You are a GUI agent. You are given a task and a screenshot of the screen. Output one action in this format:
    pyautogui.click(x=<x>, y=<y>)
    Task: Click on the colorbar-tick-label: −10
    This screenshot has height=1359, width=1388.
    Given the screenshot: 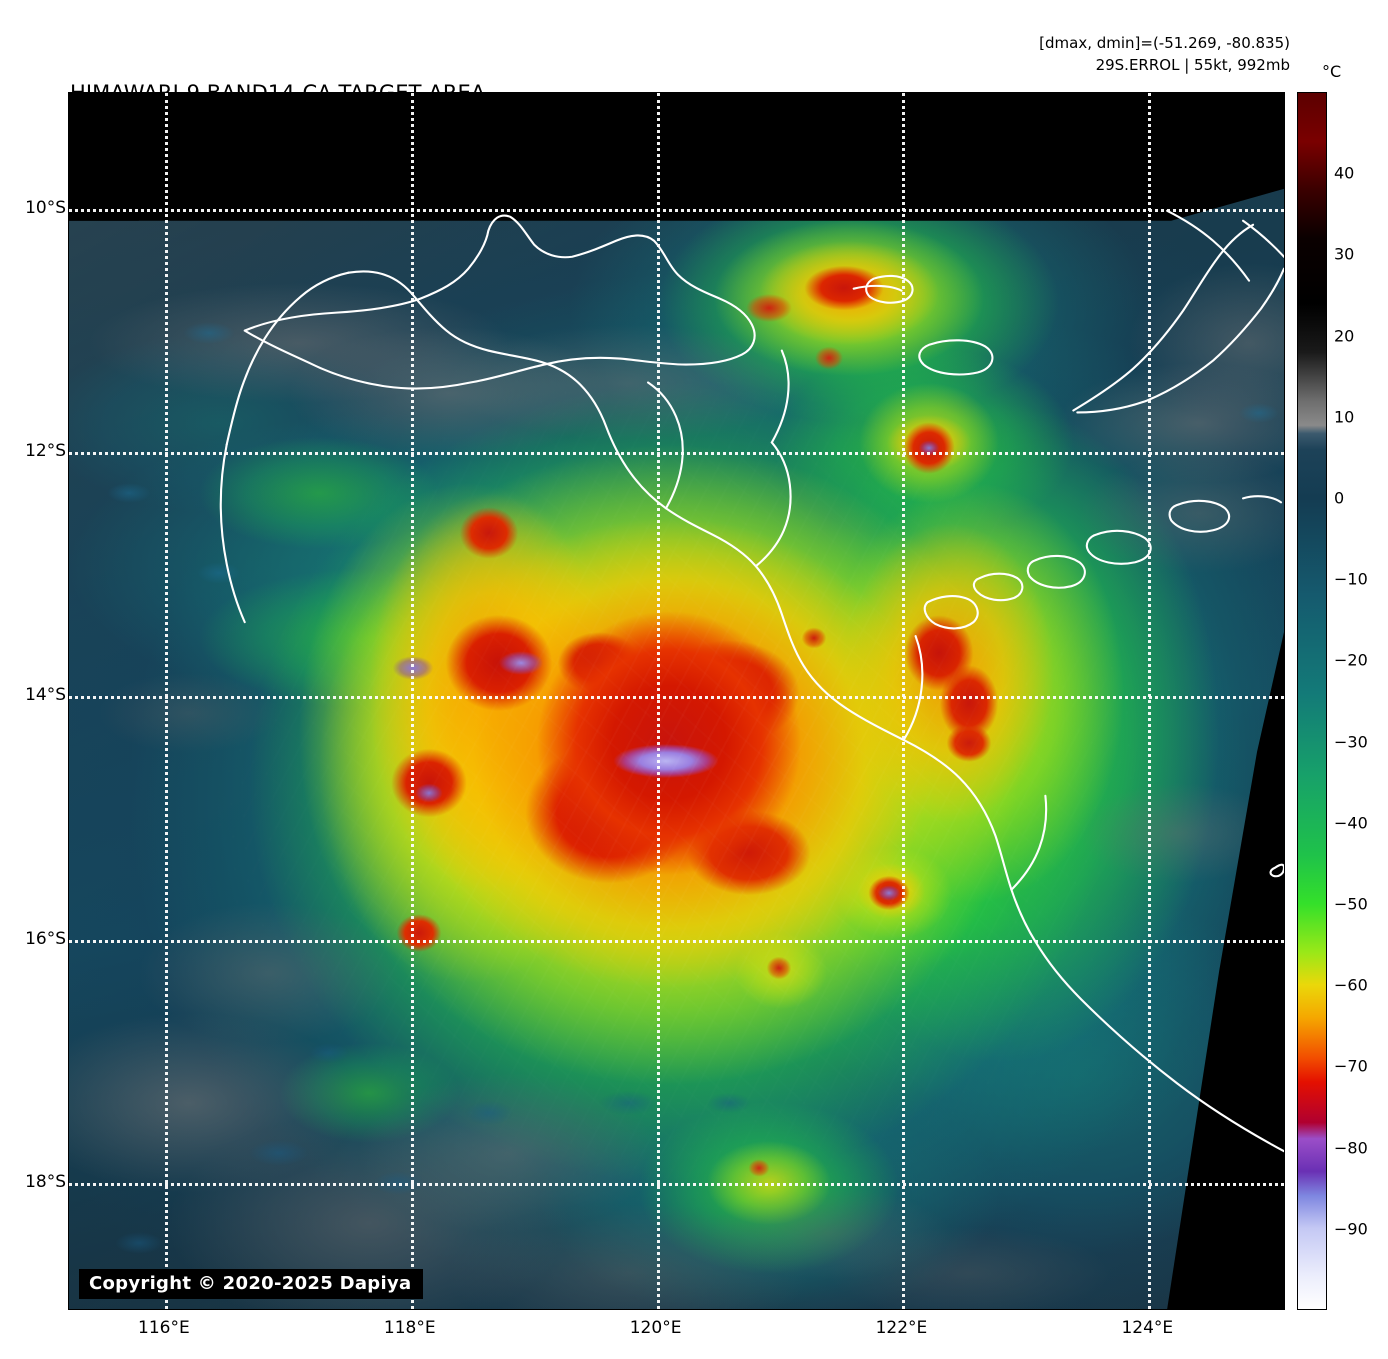 What is the action you would take?
    pyautogui.click(x=1351, y=579)
    